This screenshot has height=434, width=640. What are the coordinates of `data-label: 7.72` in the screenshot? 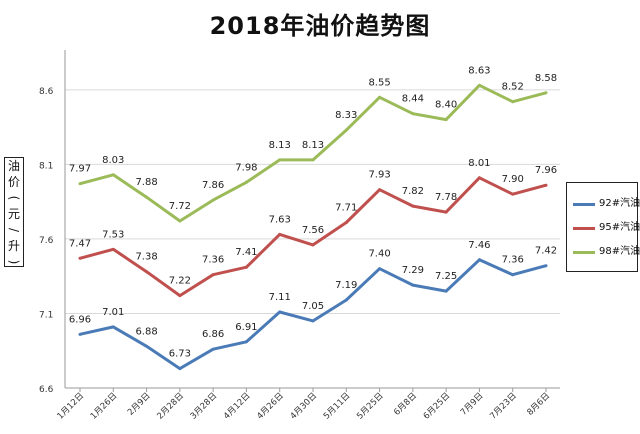 It's located at (180, 206).